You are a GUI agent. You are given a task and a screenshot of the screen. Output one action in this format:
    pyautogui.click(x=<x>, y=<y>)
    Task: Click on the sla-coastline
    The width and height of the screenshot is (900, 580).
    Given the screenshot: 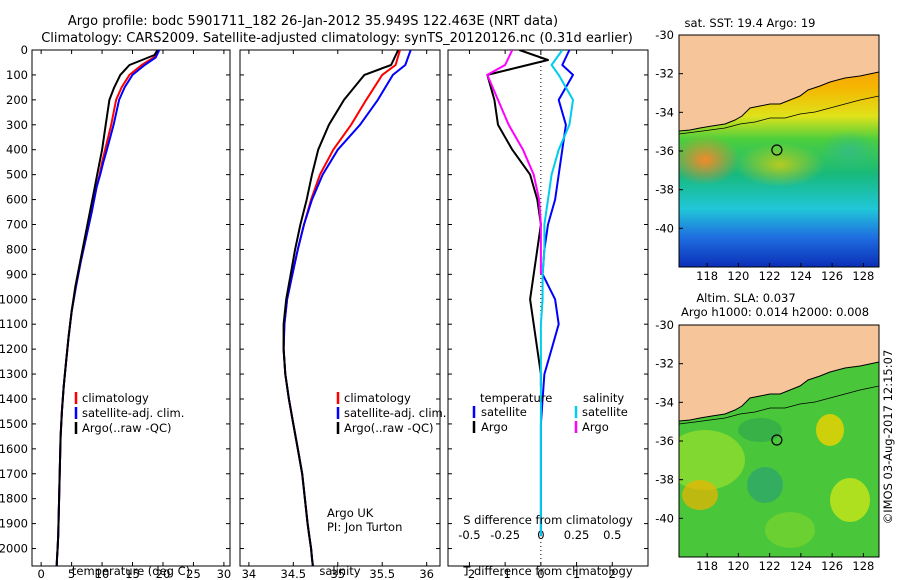 What is the action you would take?
    pyautogui.click(x=779, y=391)
    